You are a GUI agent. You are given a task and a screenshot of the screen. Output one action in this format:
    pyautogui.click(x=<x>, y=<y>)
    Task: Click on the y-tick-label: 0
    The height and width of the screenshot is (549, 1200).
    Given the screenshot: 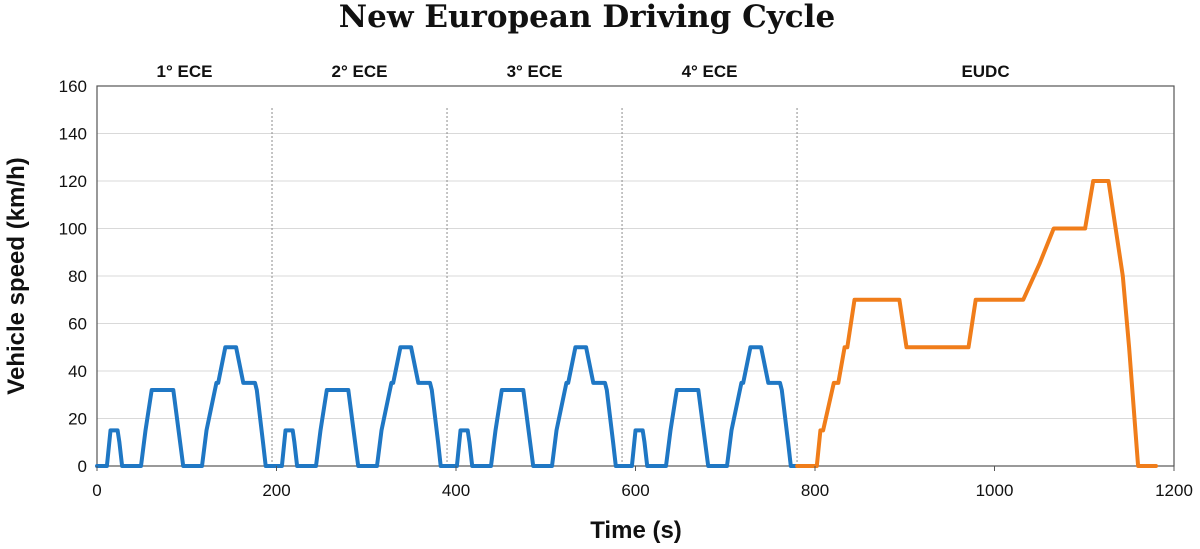 What is the action you would take?
    pyautogui.click(x=82, y=466)
    